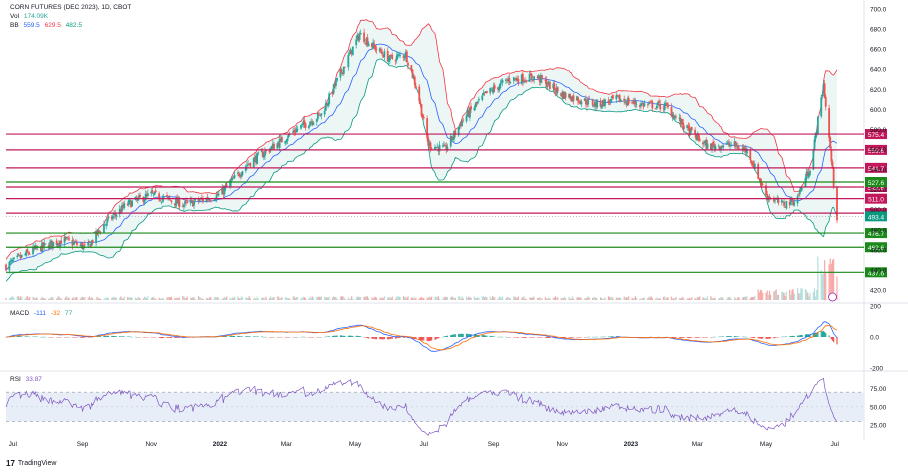  I want to click on rsi-tick-label: 50.00, so click(878, 407).